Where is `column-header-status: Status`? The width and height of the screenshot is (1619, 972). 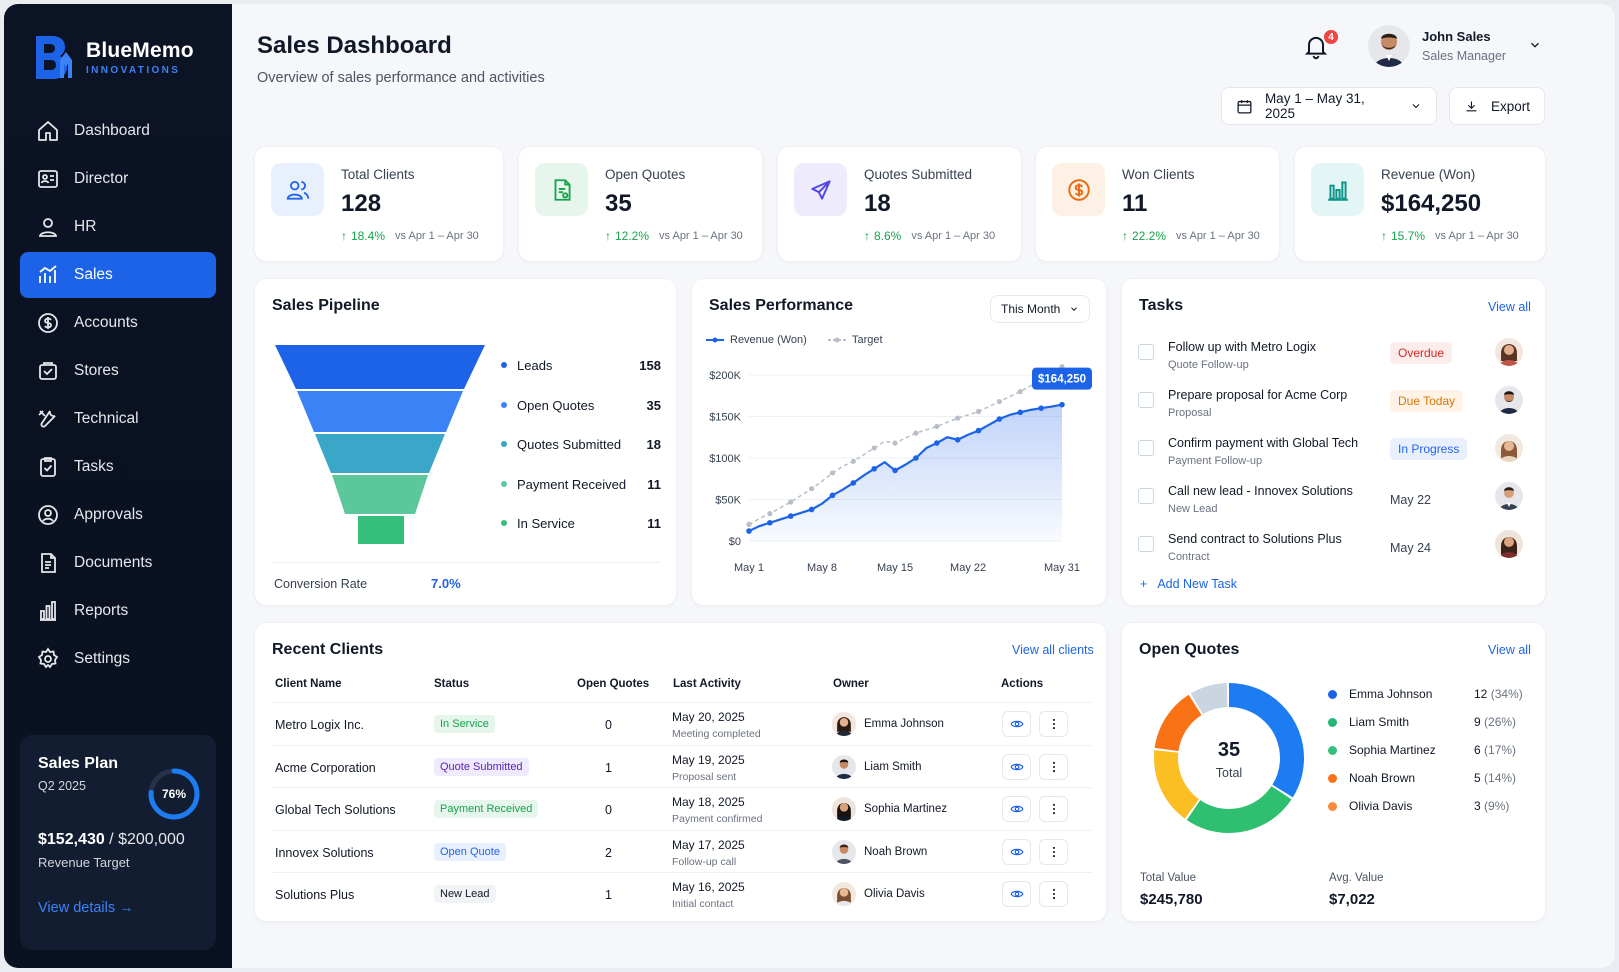 column-header-status: Status is located at coordinates (452, 684).